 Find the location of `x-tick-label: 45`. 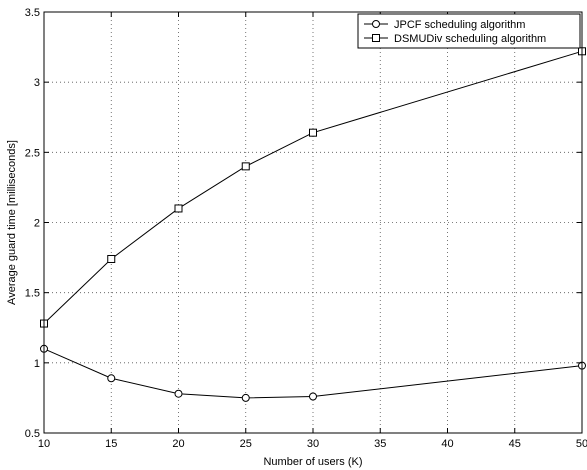

x-tick-label: 45 is located at coordinates (515, 444).